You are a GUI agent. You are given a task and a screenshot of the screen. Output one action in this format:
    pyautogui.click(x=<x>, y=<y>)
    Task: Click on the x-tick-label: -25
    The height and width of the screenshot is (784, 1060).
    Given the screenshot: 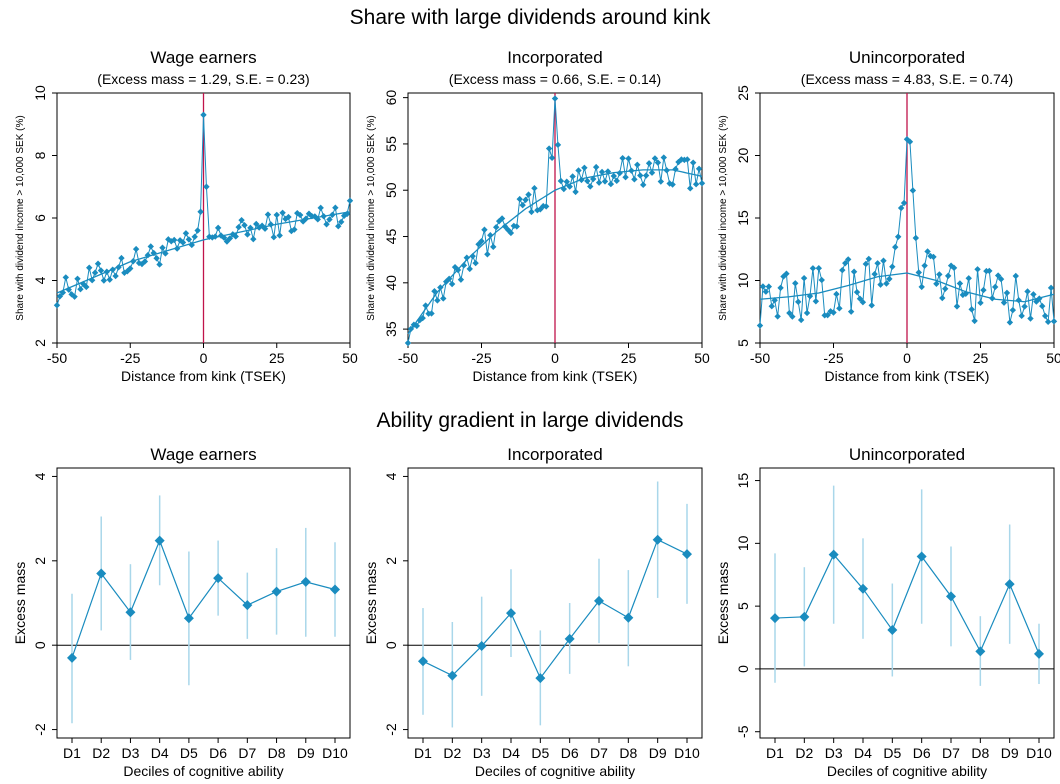 What is the action you would take?
    pyautogui.click(x=130, y=358)
    